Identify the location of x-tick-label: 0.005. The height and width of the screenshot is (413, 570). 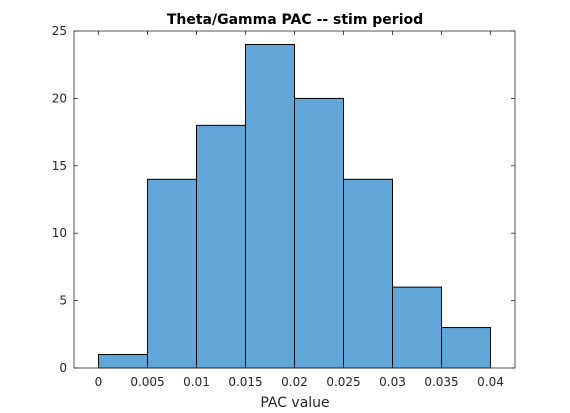
(147, 382).